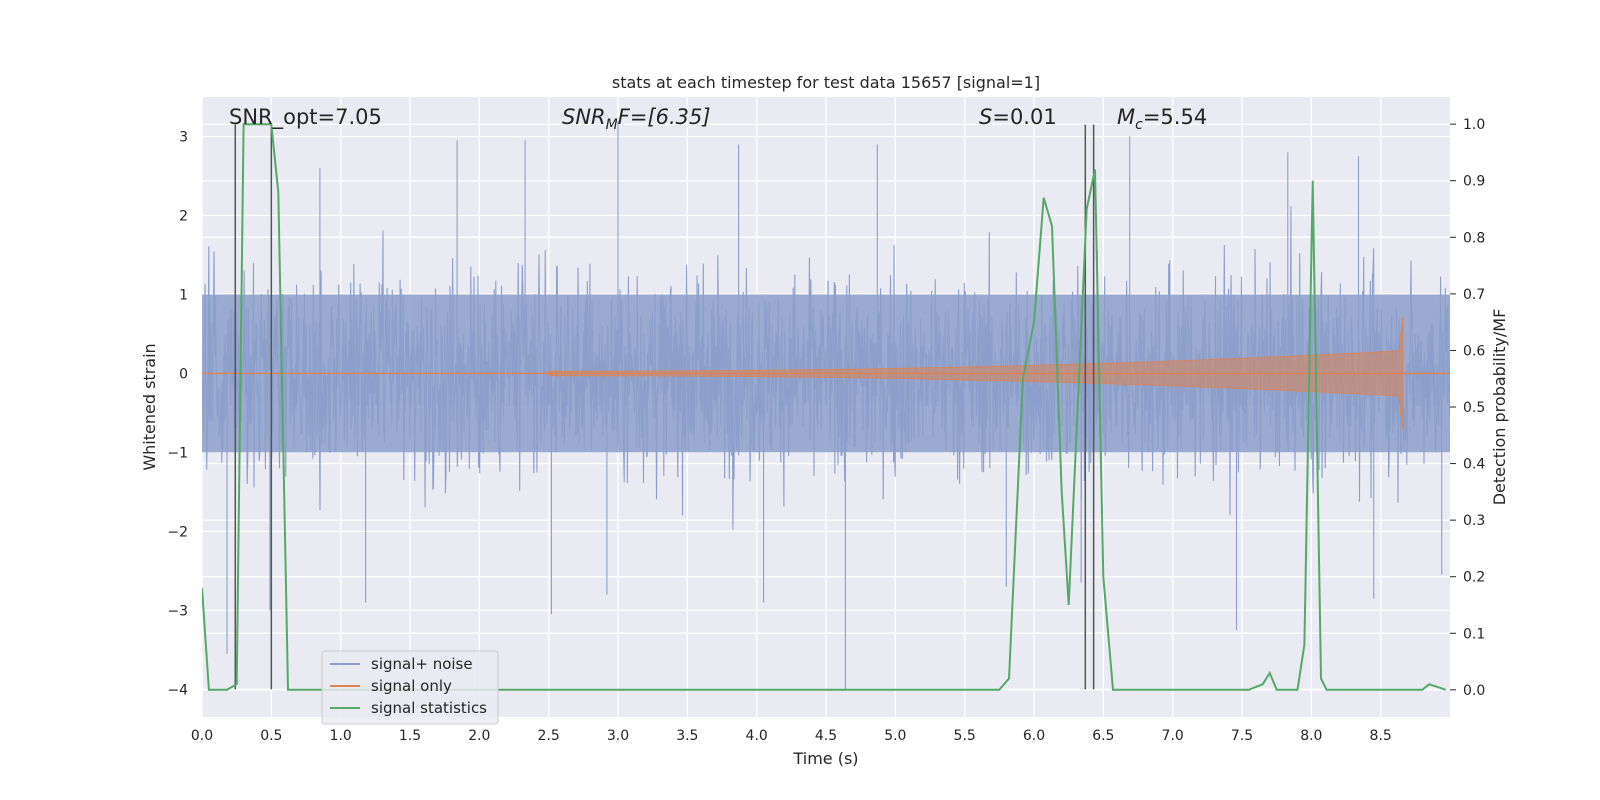  What do you see at coordinates (985, 117) in the screenshot?
I see `s-variable: S` at bounding box center [985, 117].